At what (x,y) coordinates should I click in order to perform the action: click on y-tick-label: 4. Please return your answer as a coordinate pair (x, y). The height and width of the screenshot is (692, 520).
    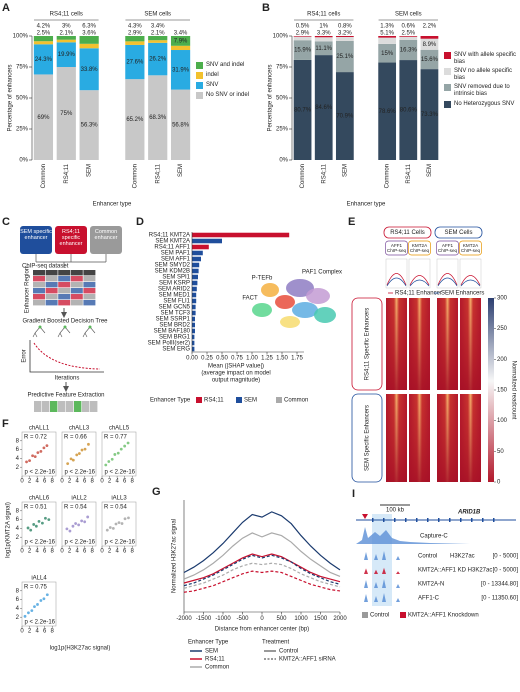
    Looking at the image, I should click on (18, 529).